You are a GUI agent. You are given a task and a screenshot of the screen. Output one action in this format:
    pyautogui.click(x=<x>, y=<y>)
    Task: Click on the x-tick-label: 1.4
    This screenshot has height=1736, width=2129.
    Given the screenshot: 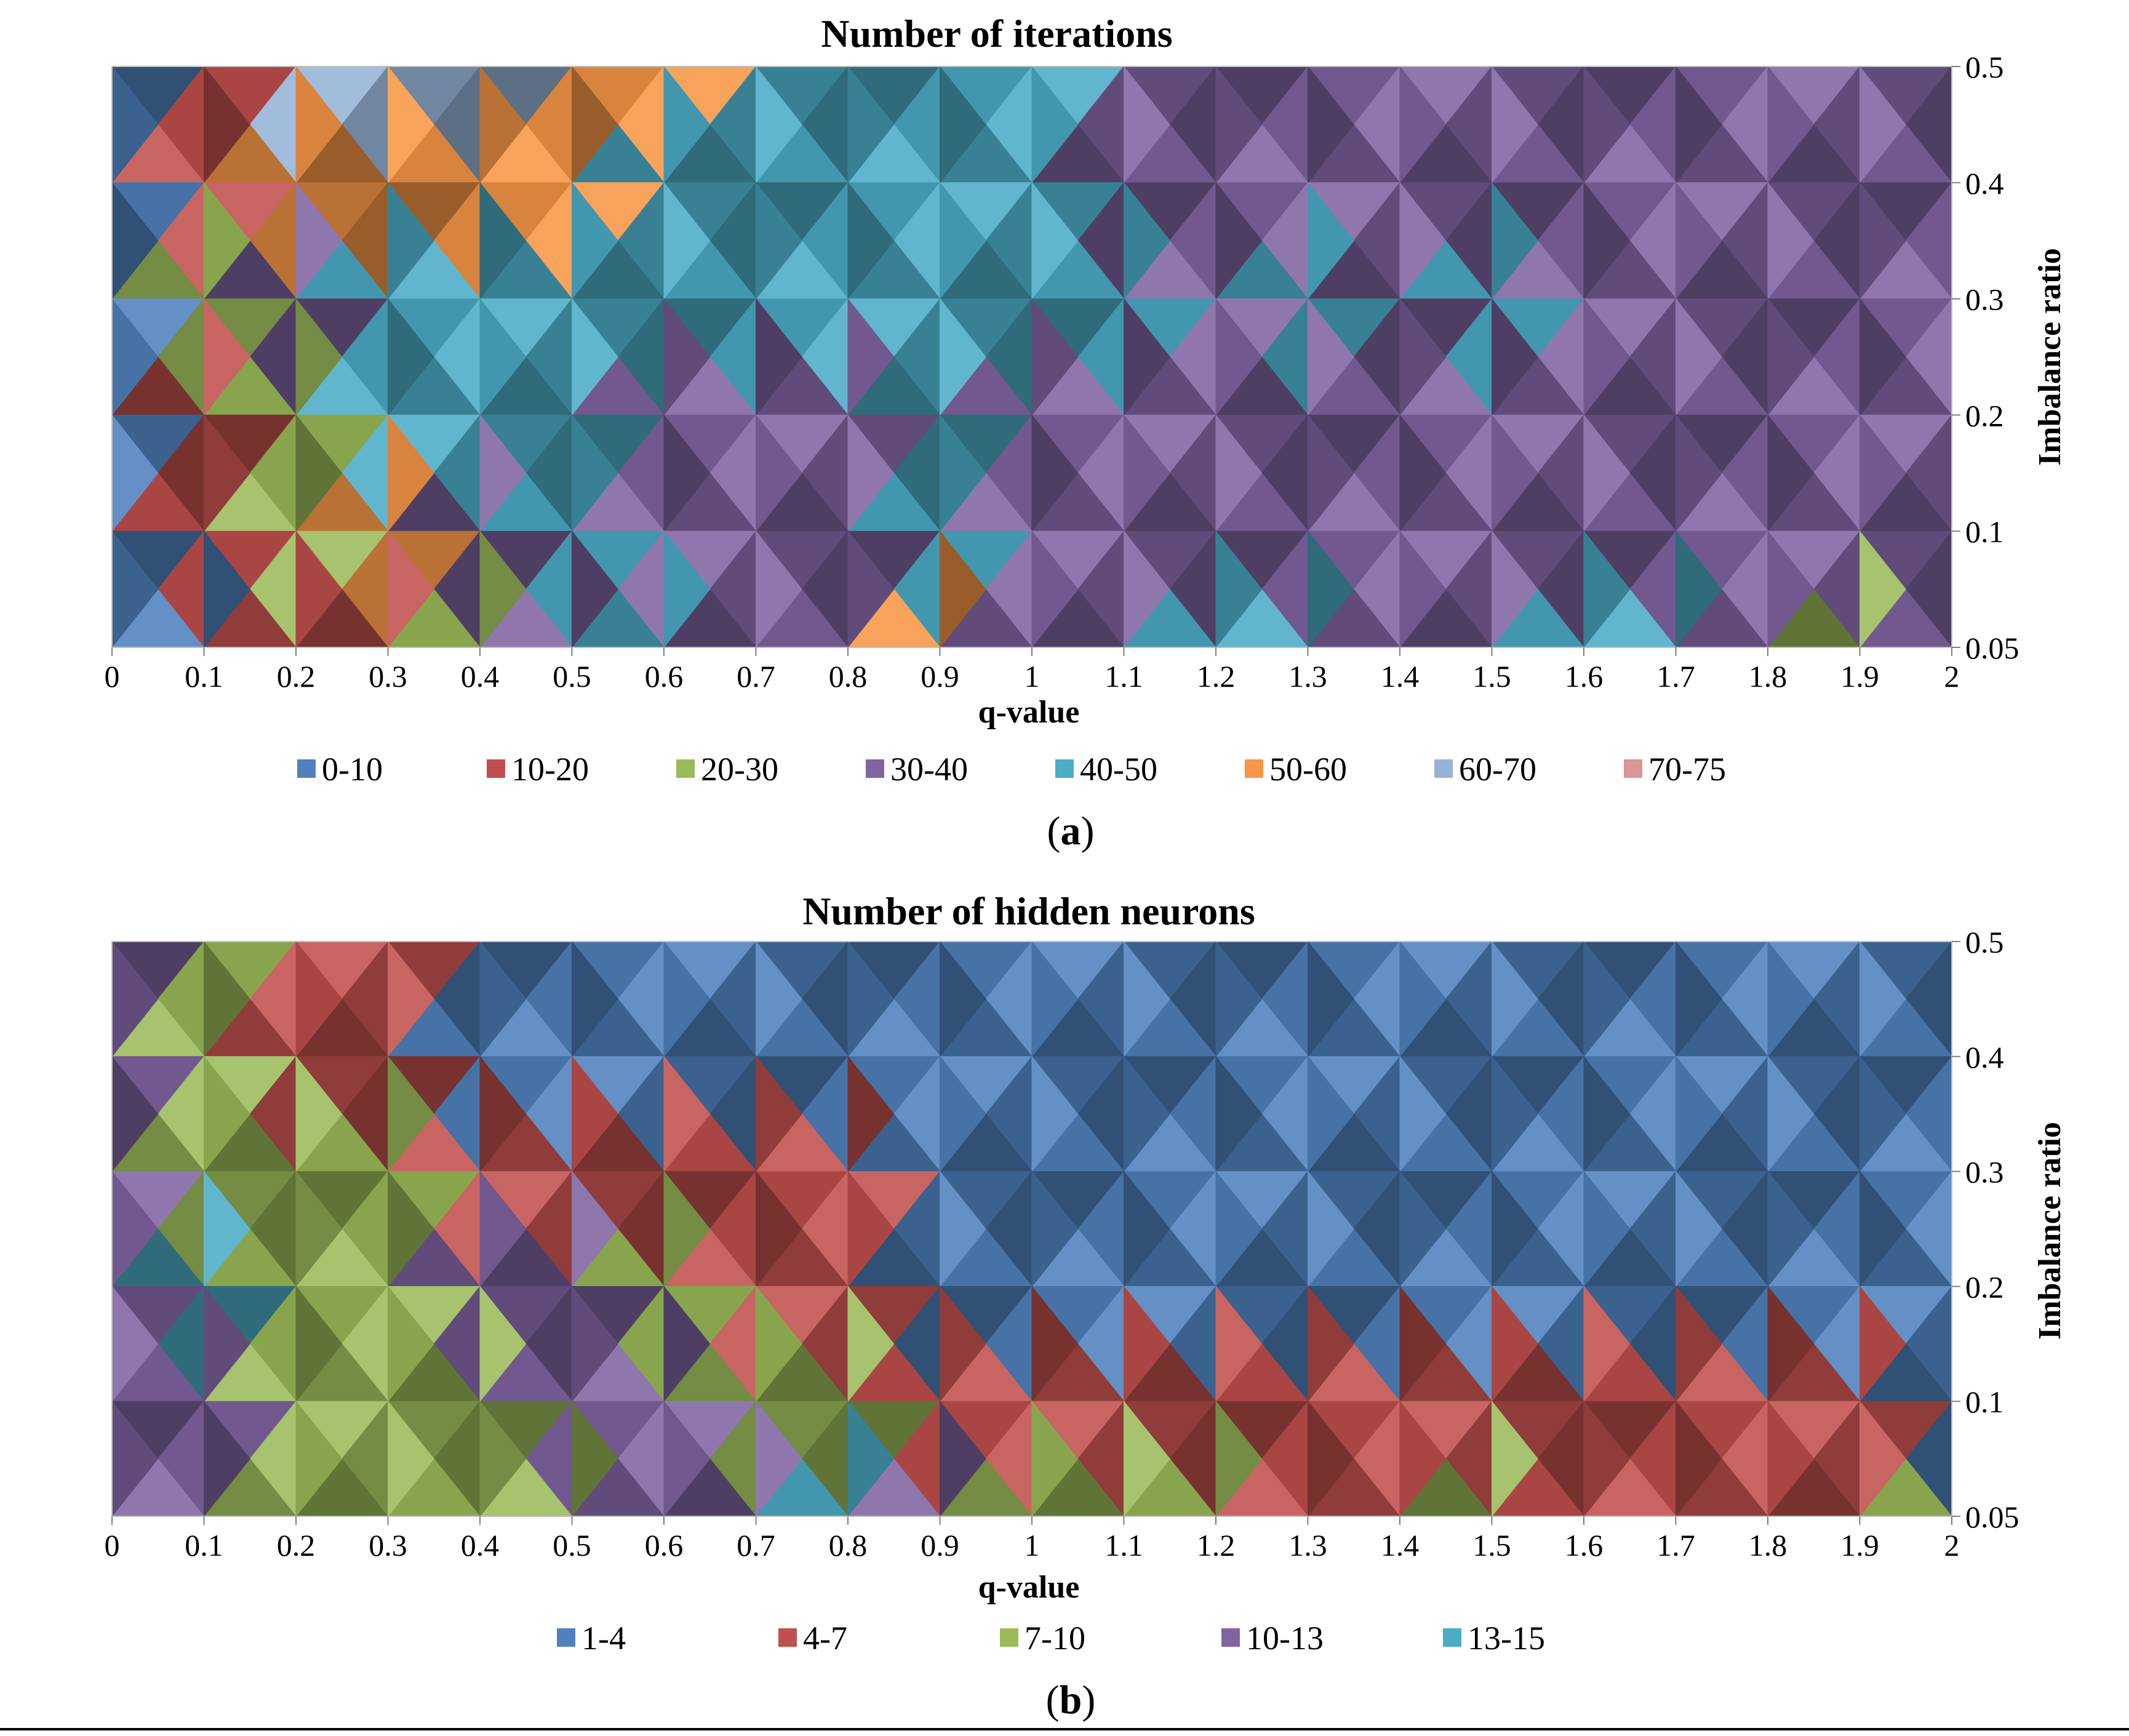 What is the action you would take?
    pyautogui.click(x=1400, y=676)
    